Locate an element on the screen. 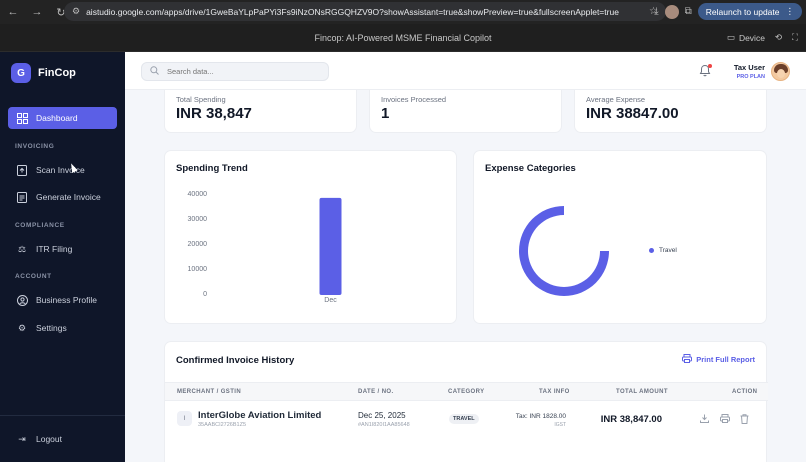 The width and height of the screenshot is (806, 462). sidebar-item-label: Generate Invoice is located at coordinates (68, 197).